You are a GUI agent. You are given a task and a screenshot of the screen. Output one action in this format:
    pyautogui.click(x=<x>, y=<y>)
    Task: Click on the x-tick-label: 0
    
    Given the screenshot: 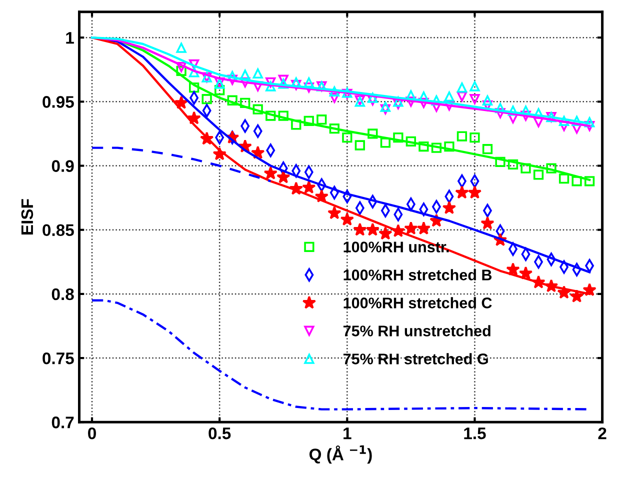 What is the action you would take?
    pyautogui.click(x=92, y=433)
    